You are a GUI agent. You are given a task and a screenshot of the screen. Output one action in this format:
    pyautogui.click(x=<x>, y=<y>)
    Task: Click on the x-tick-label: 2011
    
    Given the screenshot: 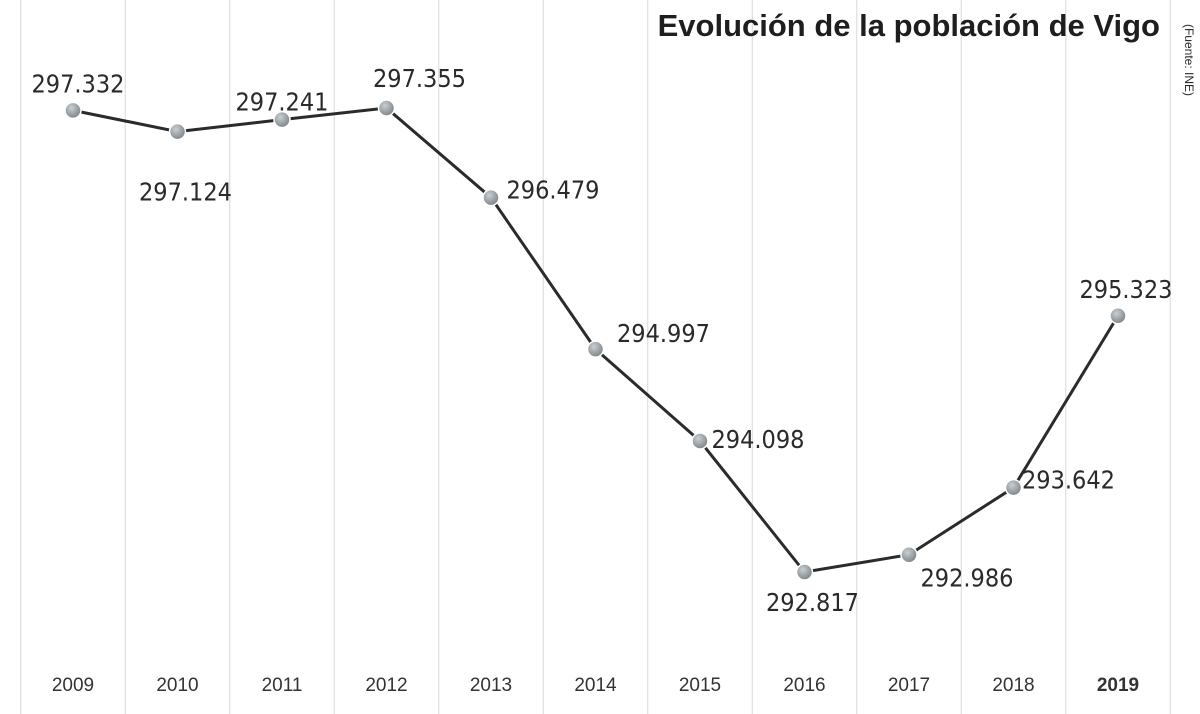 What is the action you would take?
    pyautogui.click(x=282, y=685)
    